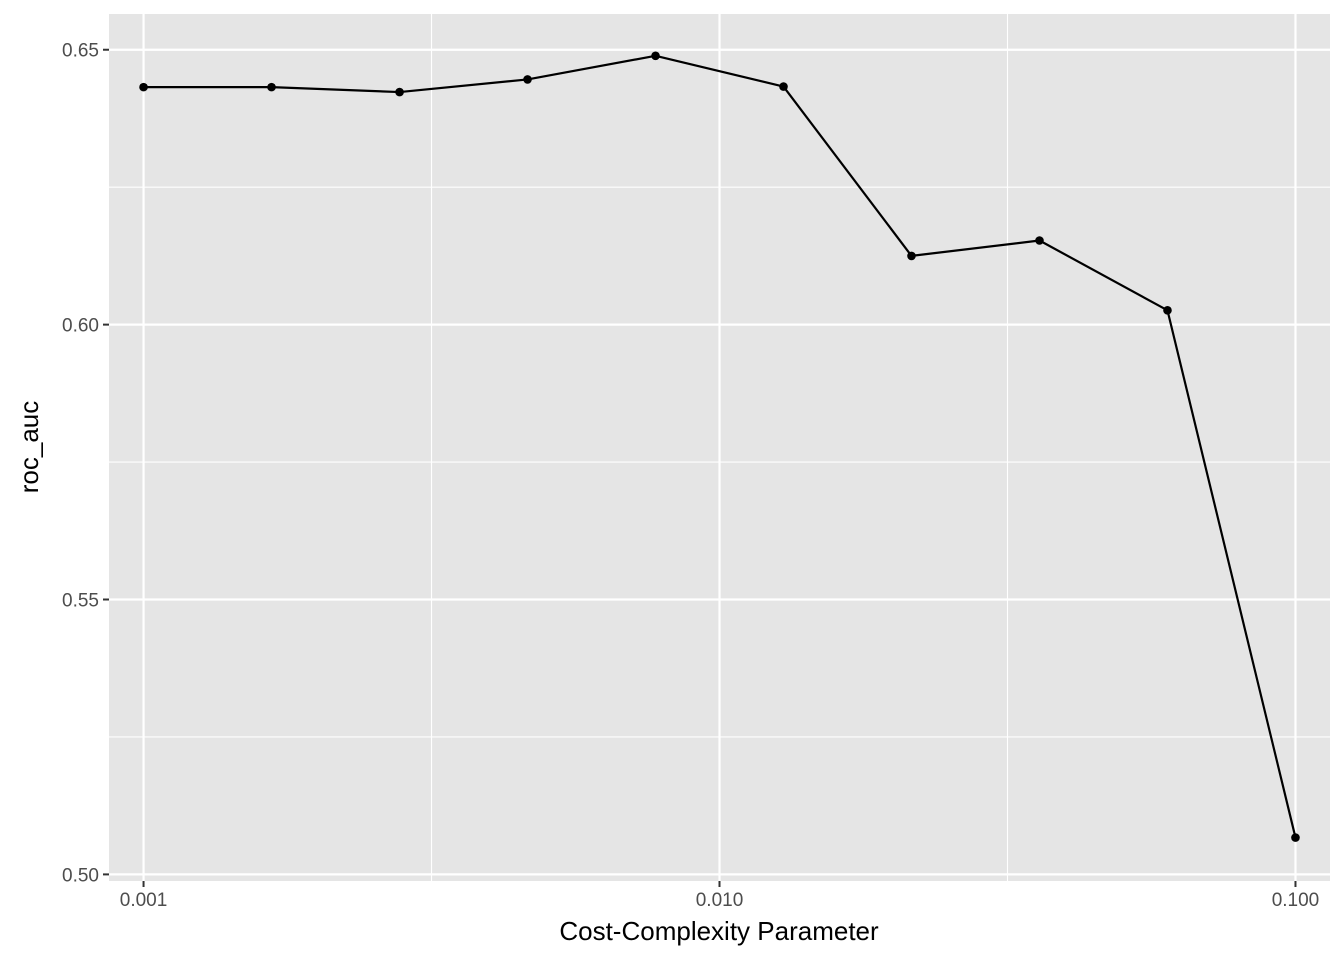 This screenshot has height=960, width=1344. What do you see at coordinates (80, 51) in the screenshot?
I see `y-tick-label: 0.65` at bounding box center [80, 51].